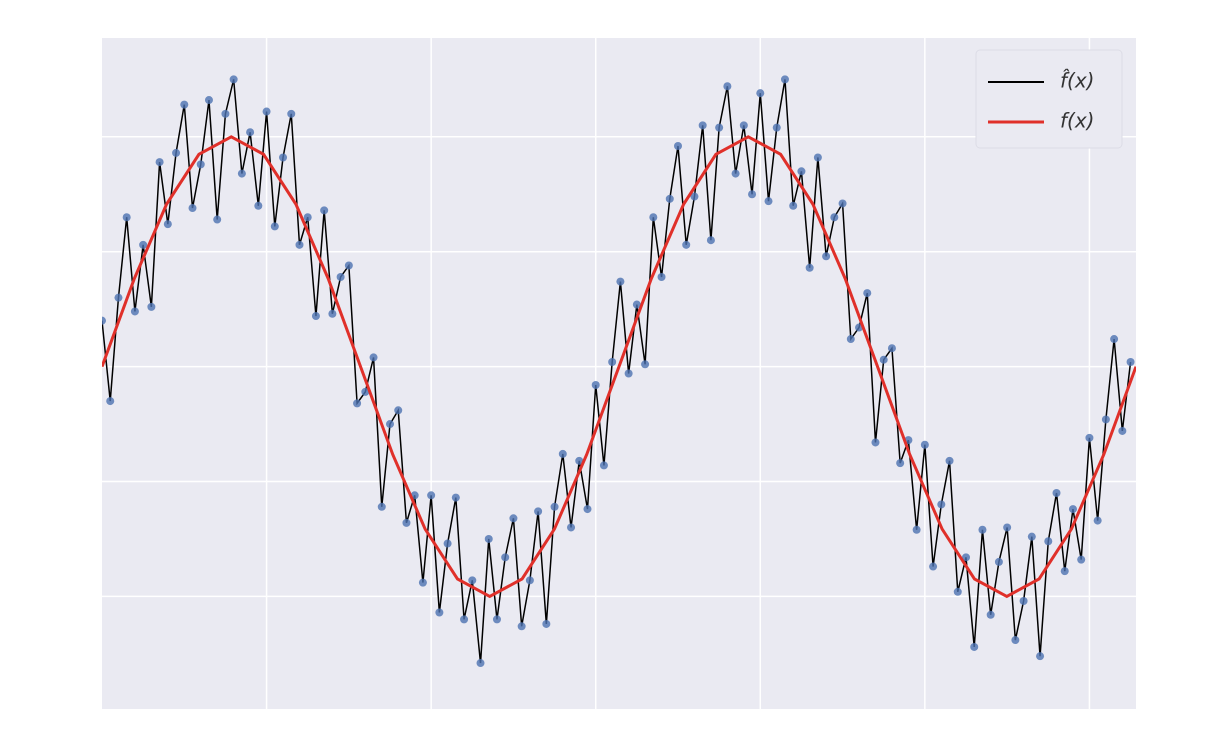 The image size is (1228, 756). Describe the element at coordinates (1049, 99) in the screenshot. I see `legend-box` at that location.